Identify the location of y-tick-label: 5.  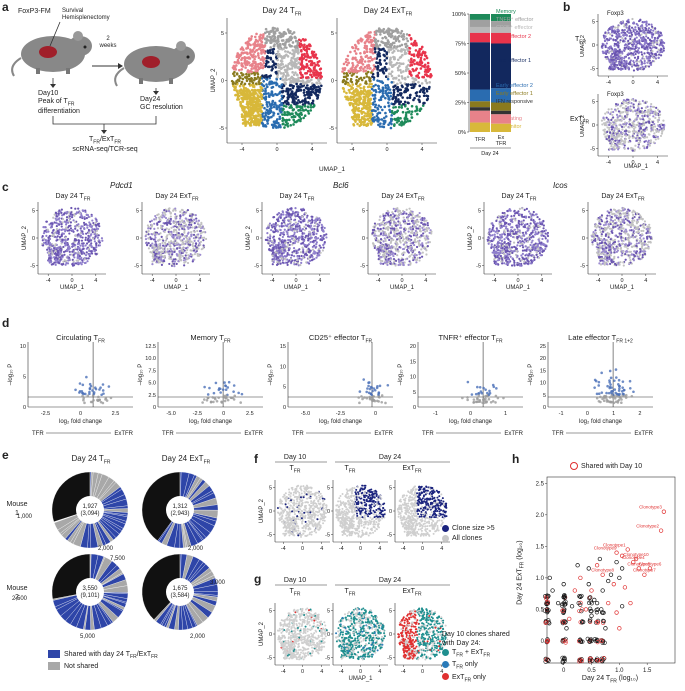
(593, 102).